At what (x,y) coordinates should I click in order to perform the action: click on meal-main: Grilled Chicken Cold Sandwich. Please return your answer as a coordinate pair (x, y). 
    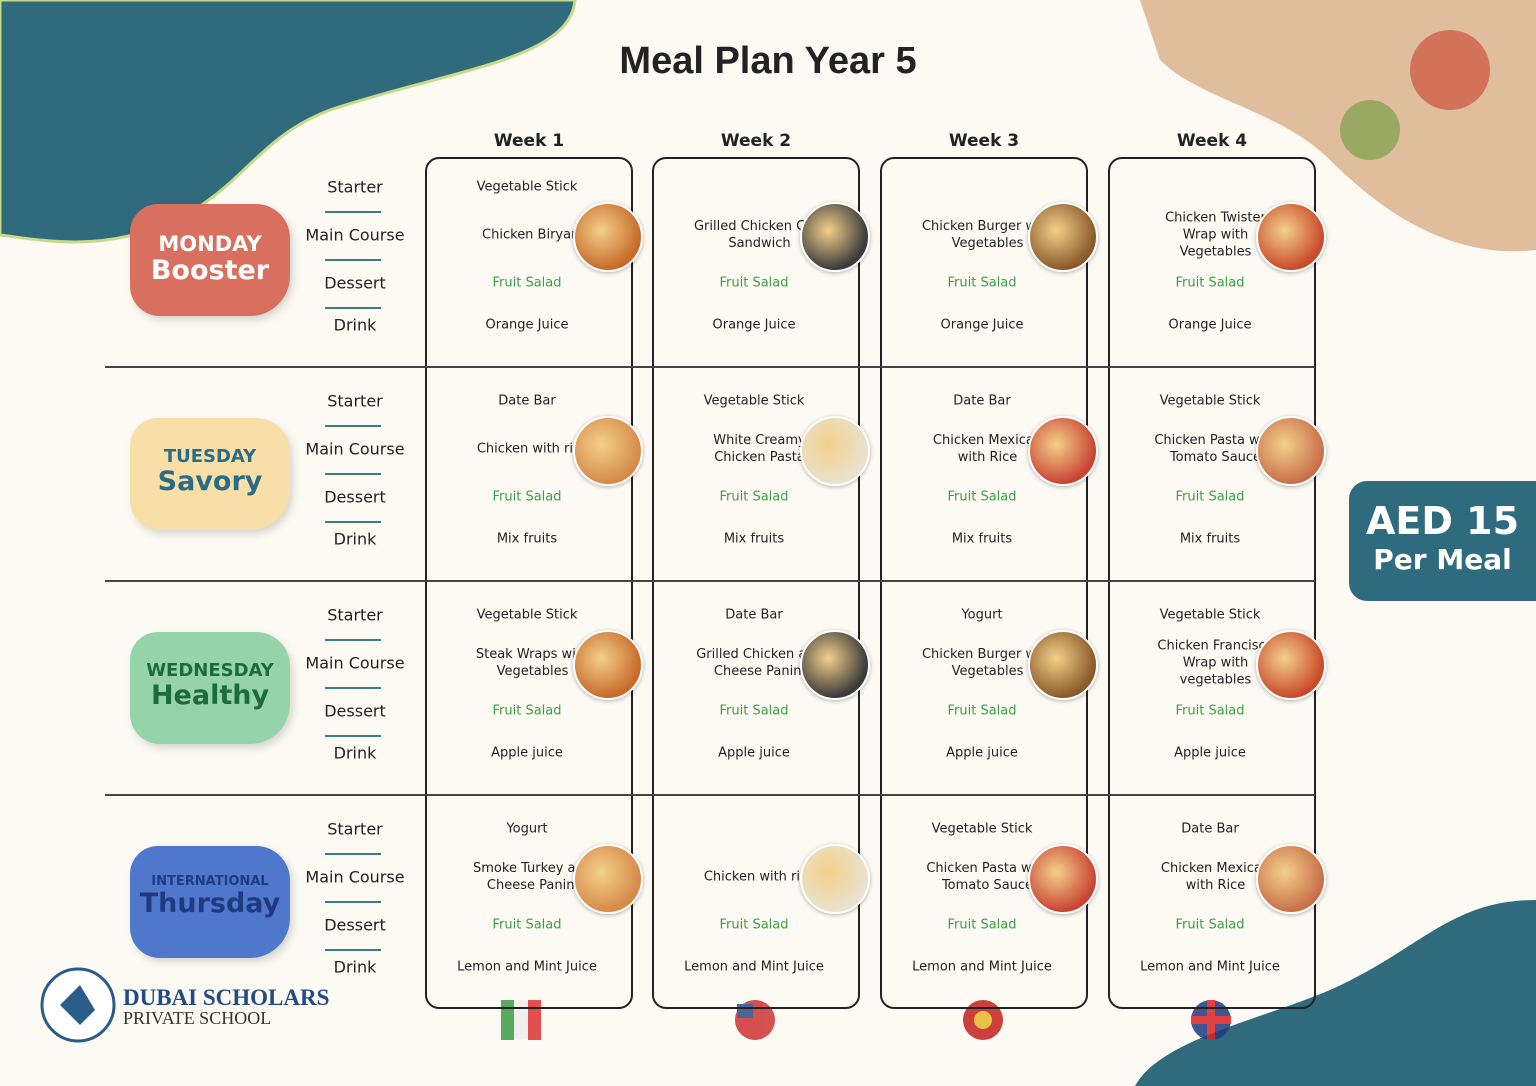
    Looking at the image, I should click on (759, 235).